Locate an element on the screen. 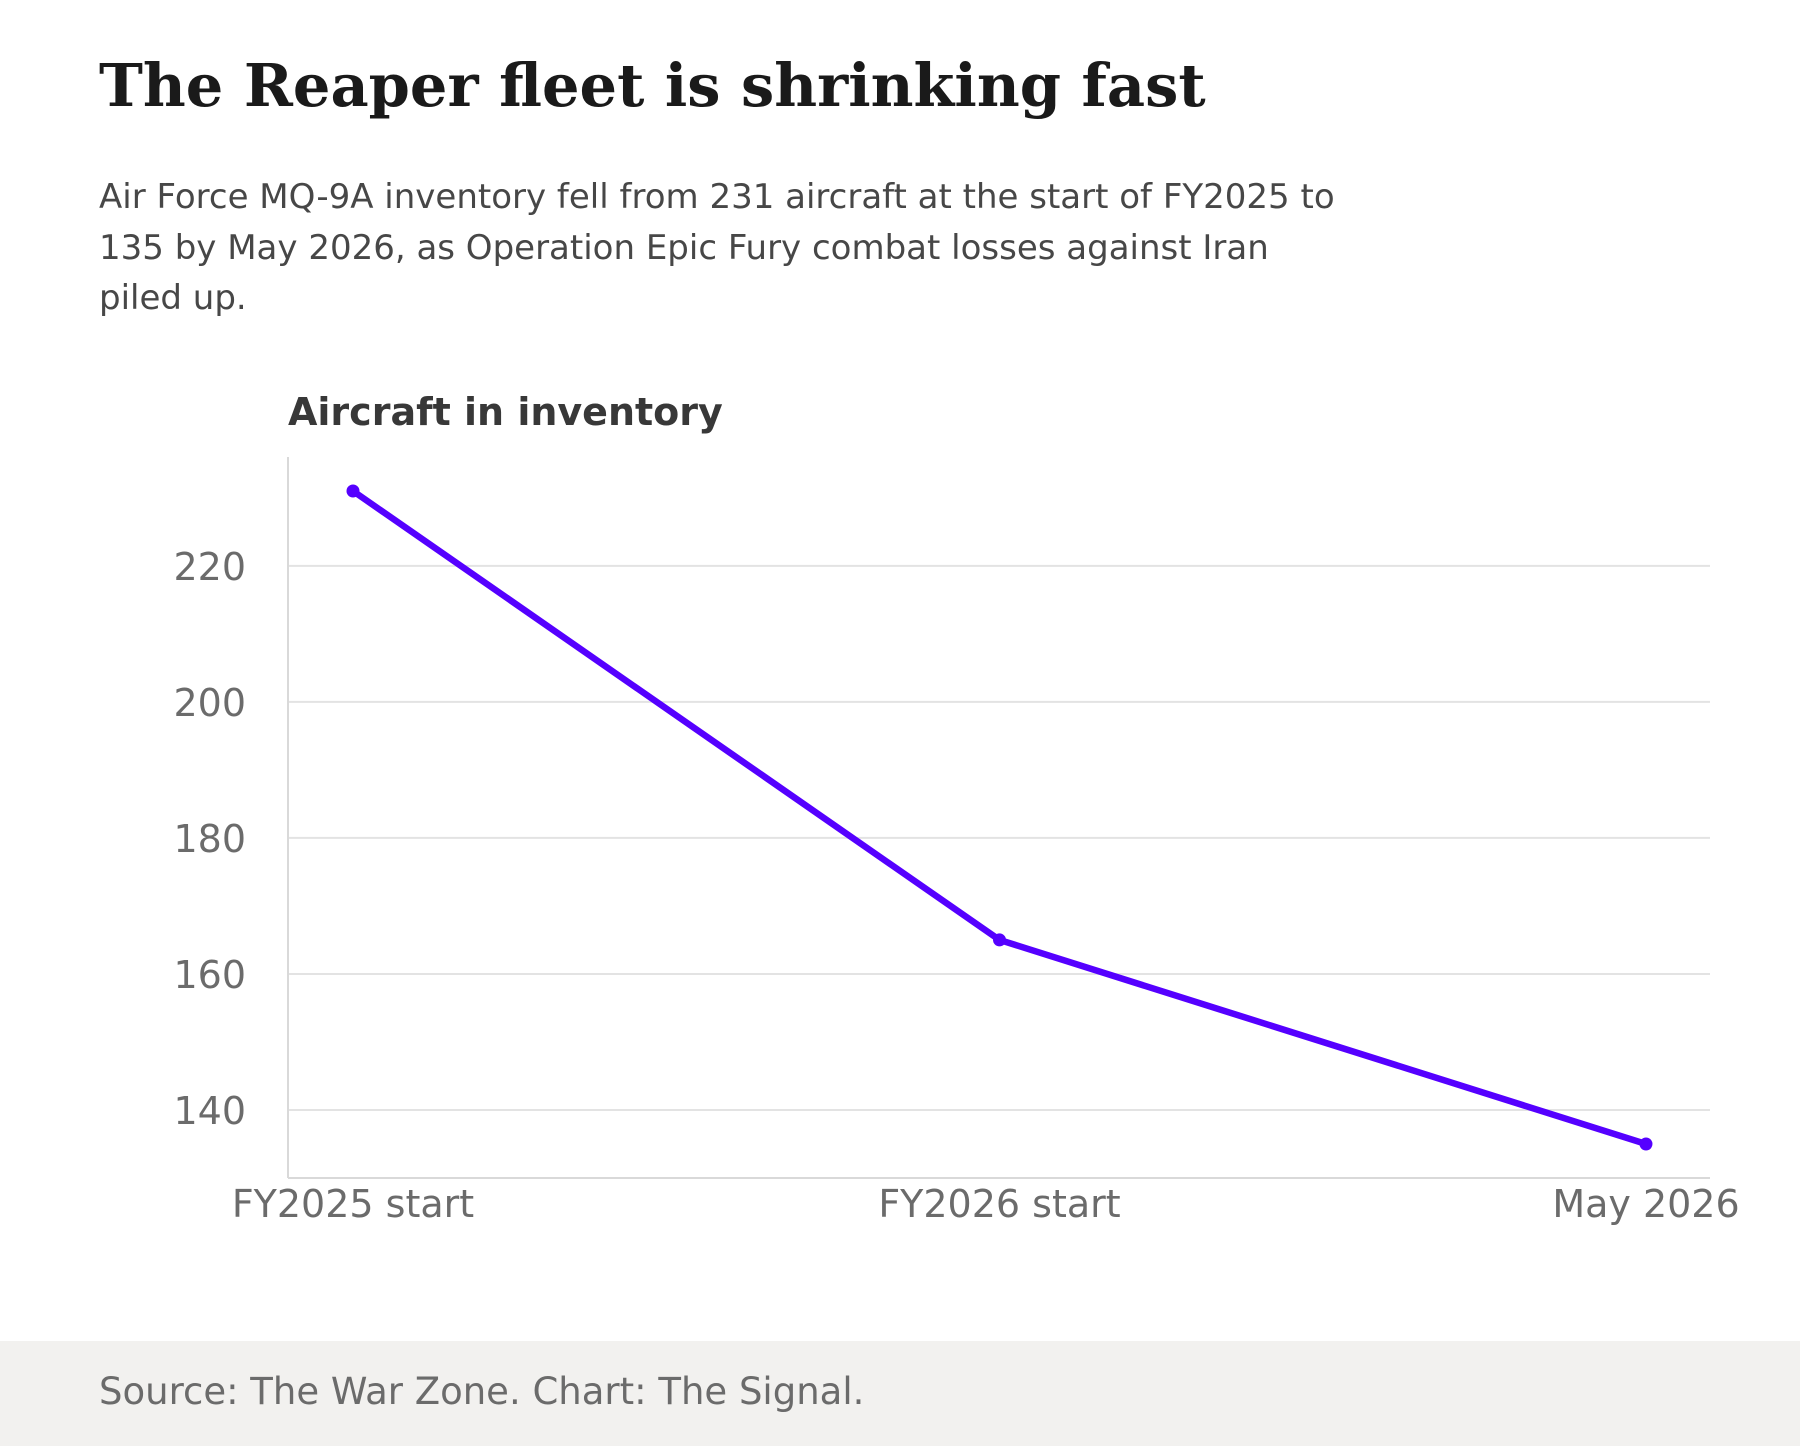 The height and width of the screenshot is (1446, 1800). y-tick-label: 200 is located at coordinates (209, 703).